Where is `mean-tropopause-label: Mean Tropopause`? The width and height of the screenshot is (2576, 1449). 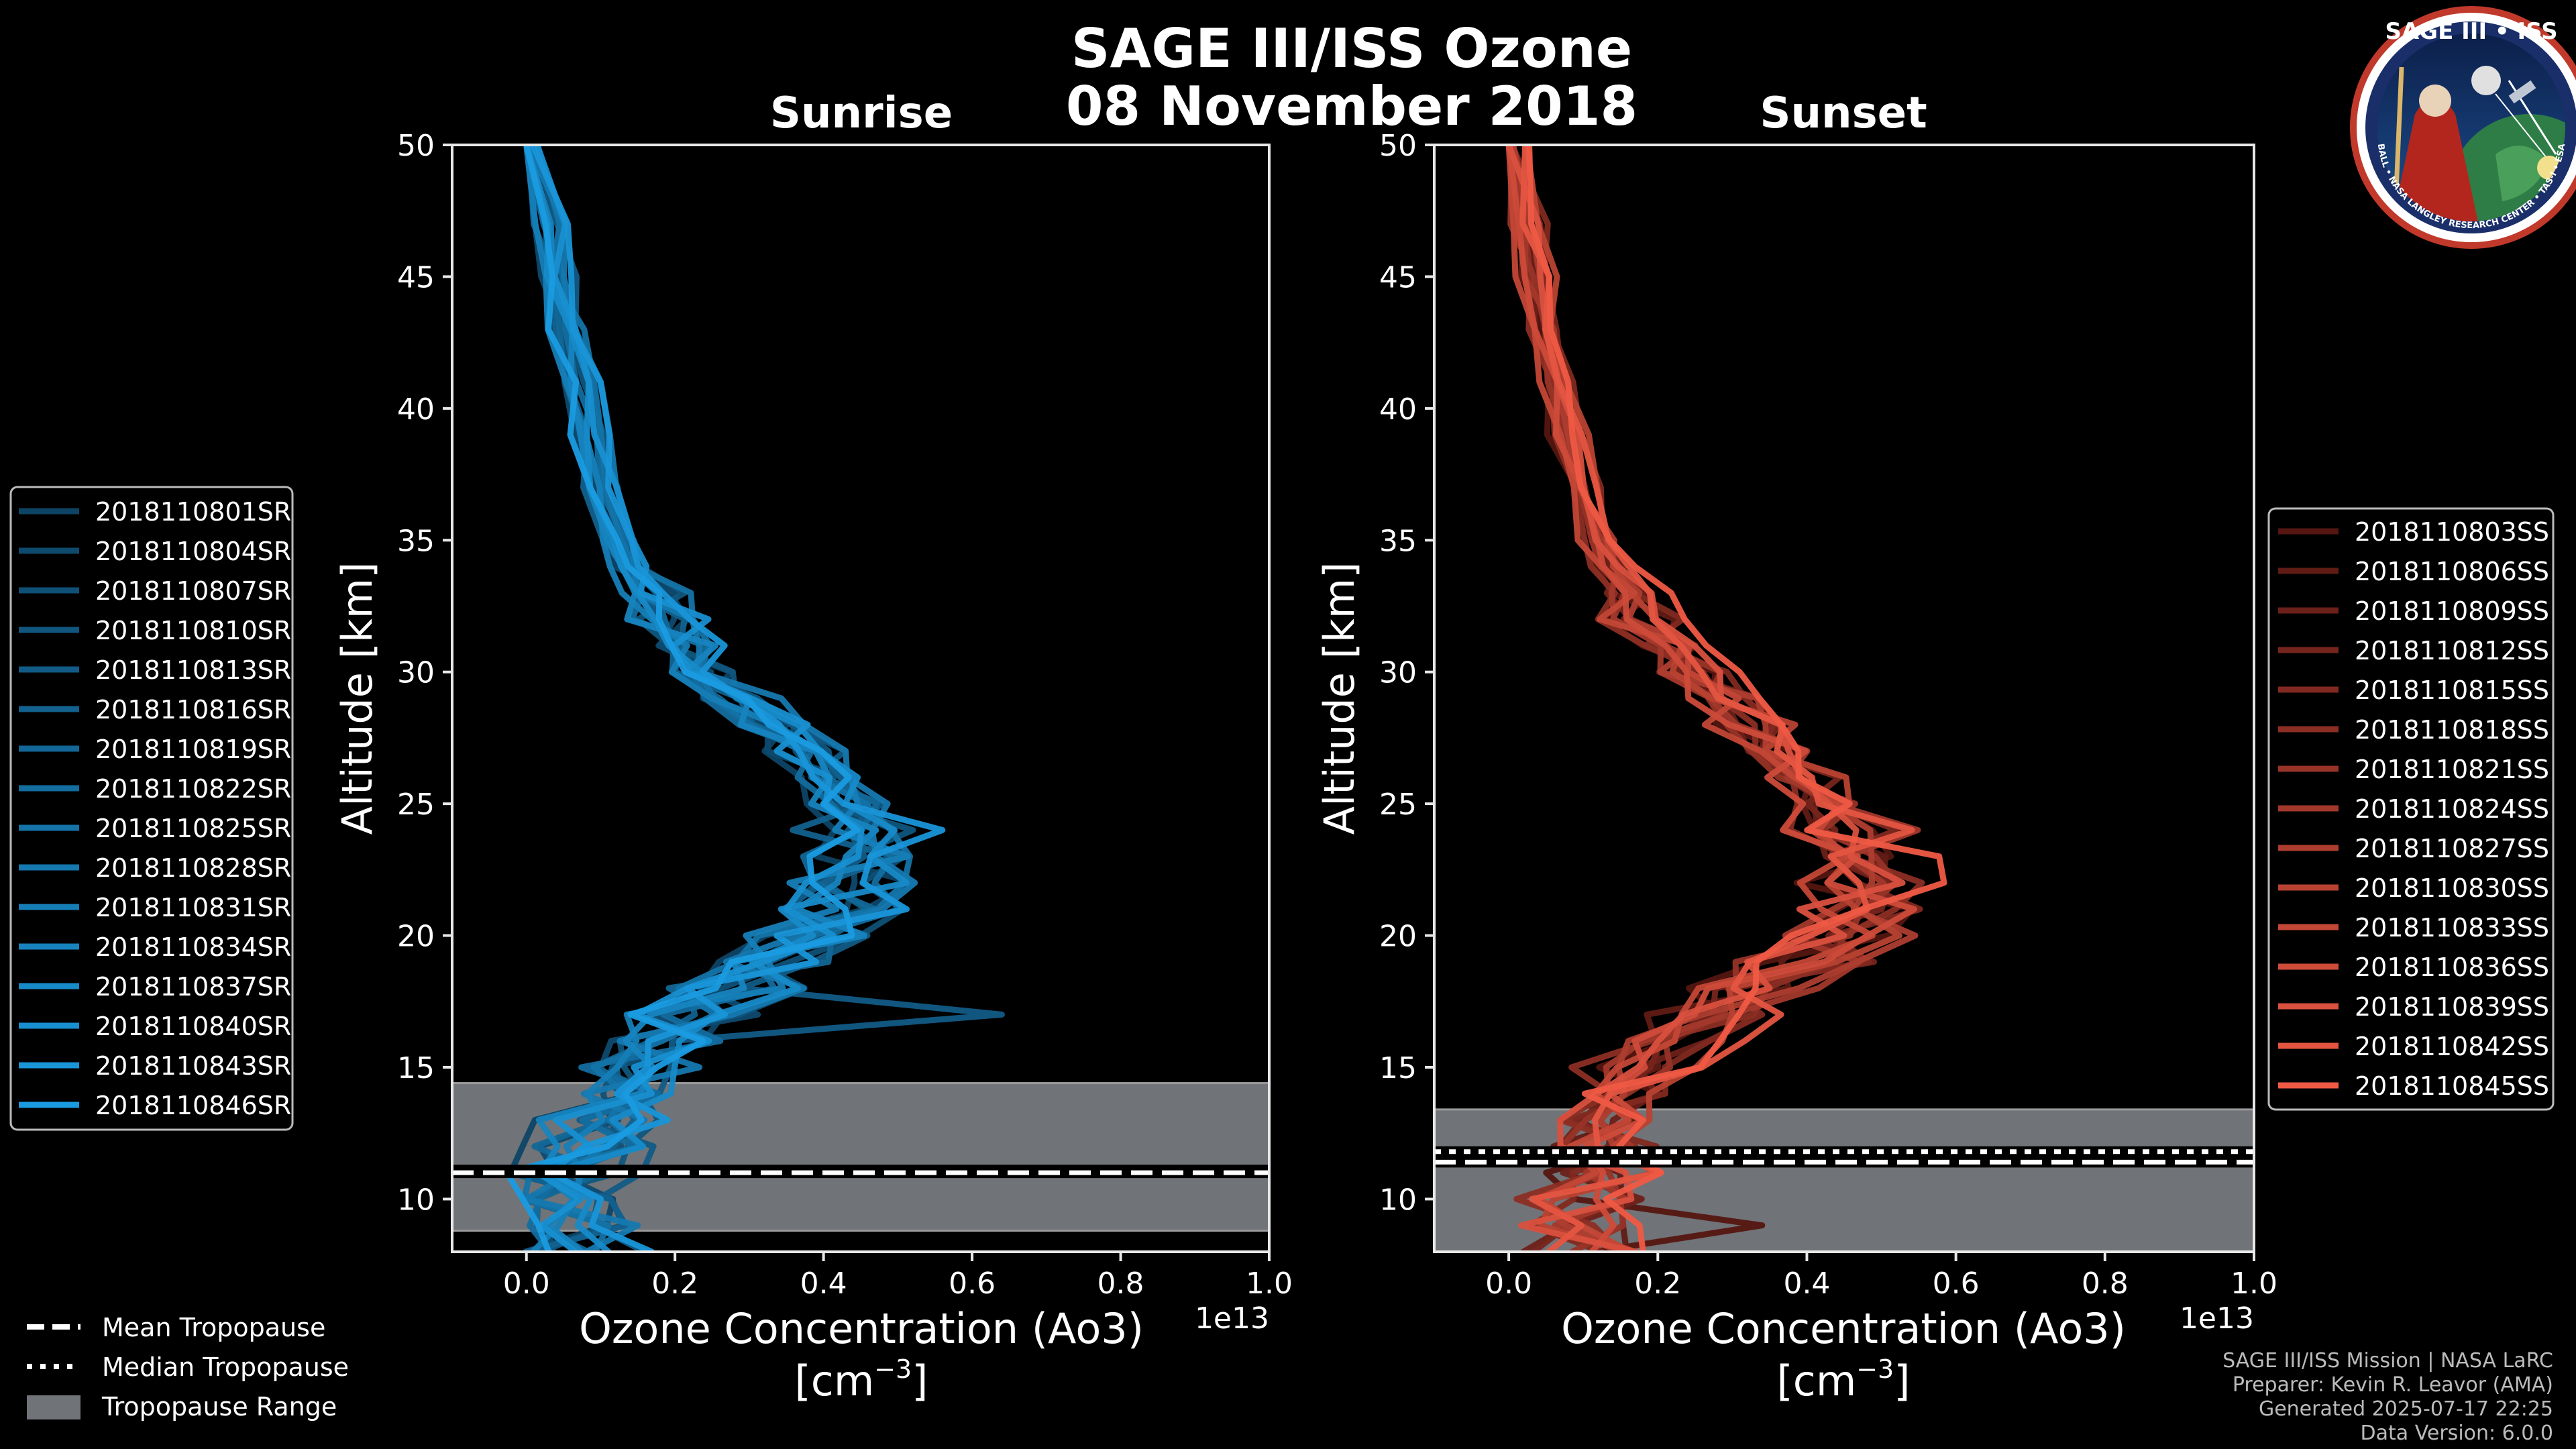 mean-tropopause-label: Mean Tropopause is located at coordinates (213, 1327).